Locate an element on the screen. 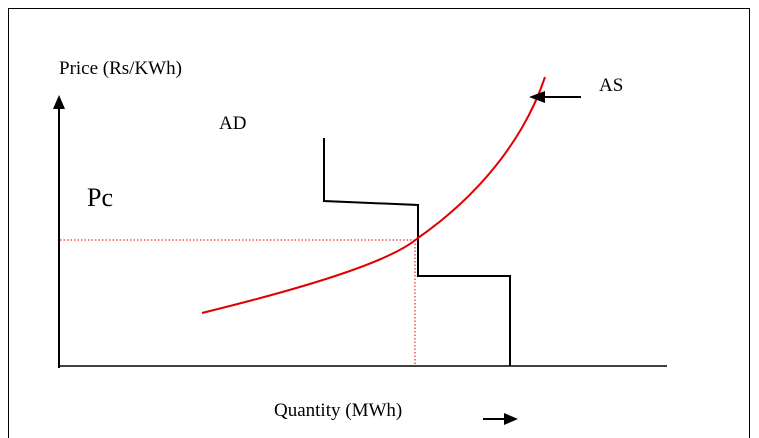  demand-step-curve is located at coordinates (417, 252).